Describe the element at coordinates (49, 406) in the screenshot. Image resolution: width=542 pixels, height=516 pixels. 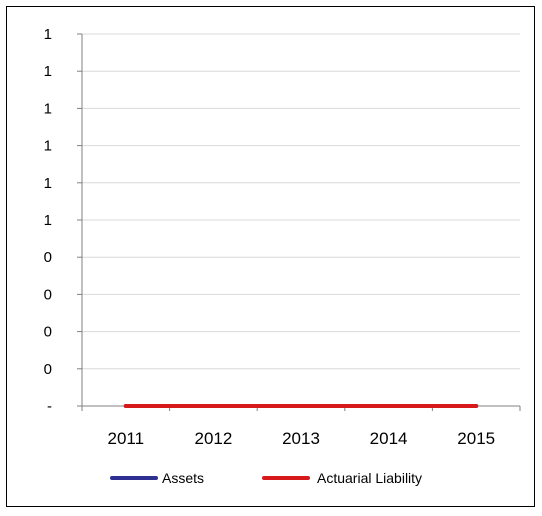
I see `y-tick-label: -` at that location.